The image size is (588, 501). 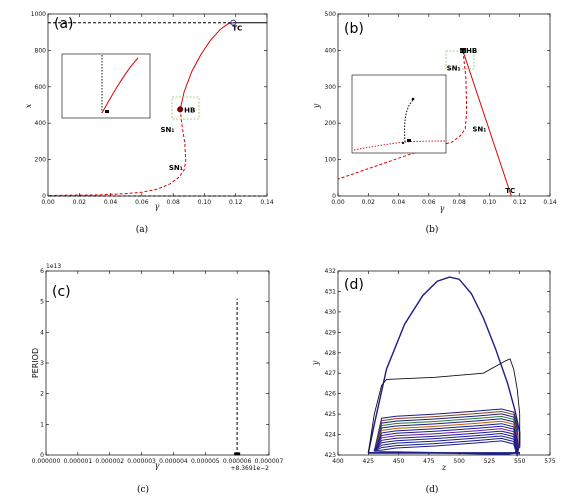 What do you see at coordinates (142, 202) in the screenshot?
I see `panel-a-xtick-label: 0.06` at bounding box center [142, 202].